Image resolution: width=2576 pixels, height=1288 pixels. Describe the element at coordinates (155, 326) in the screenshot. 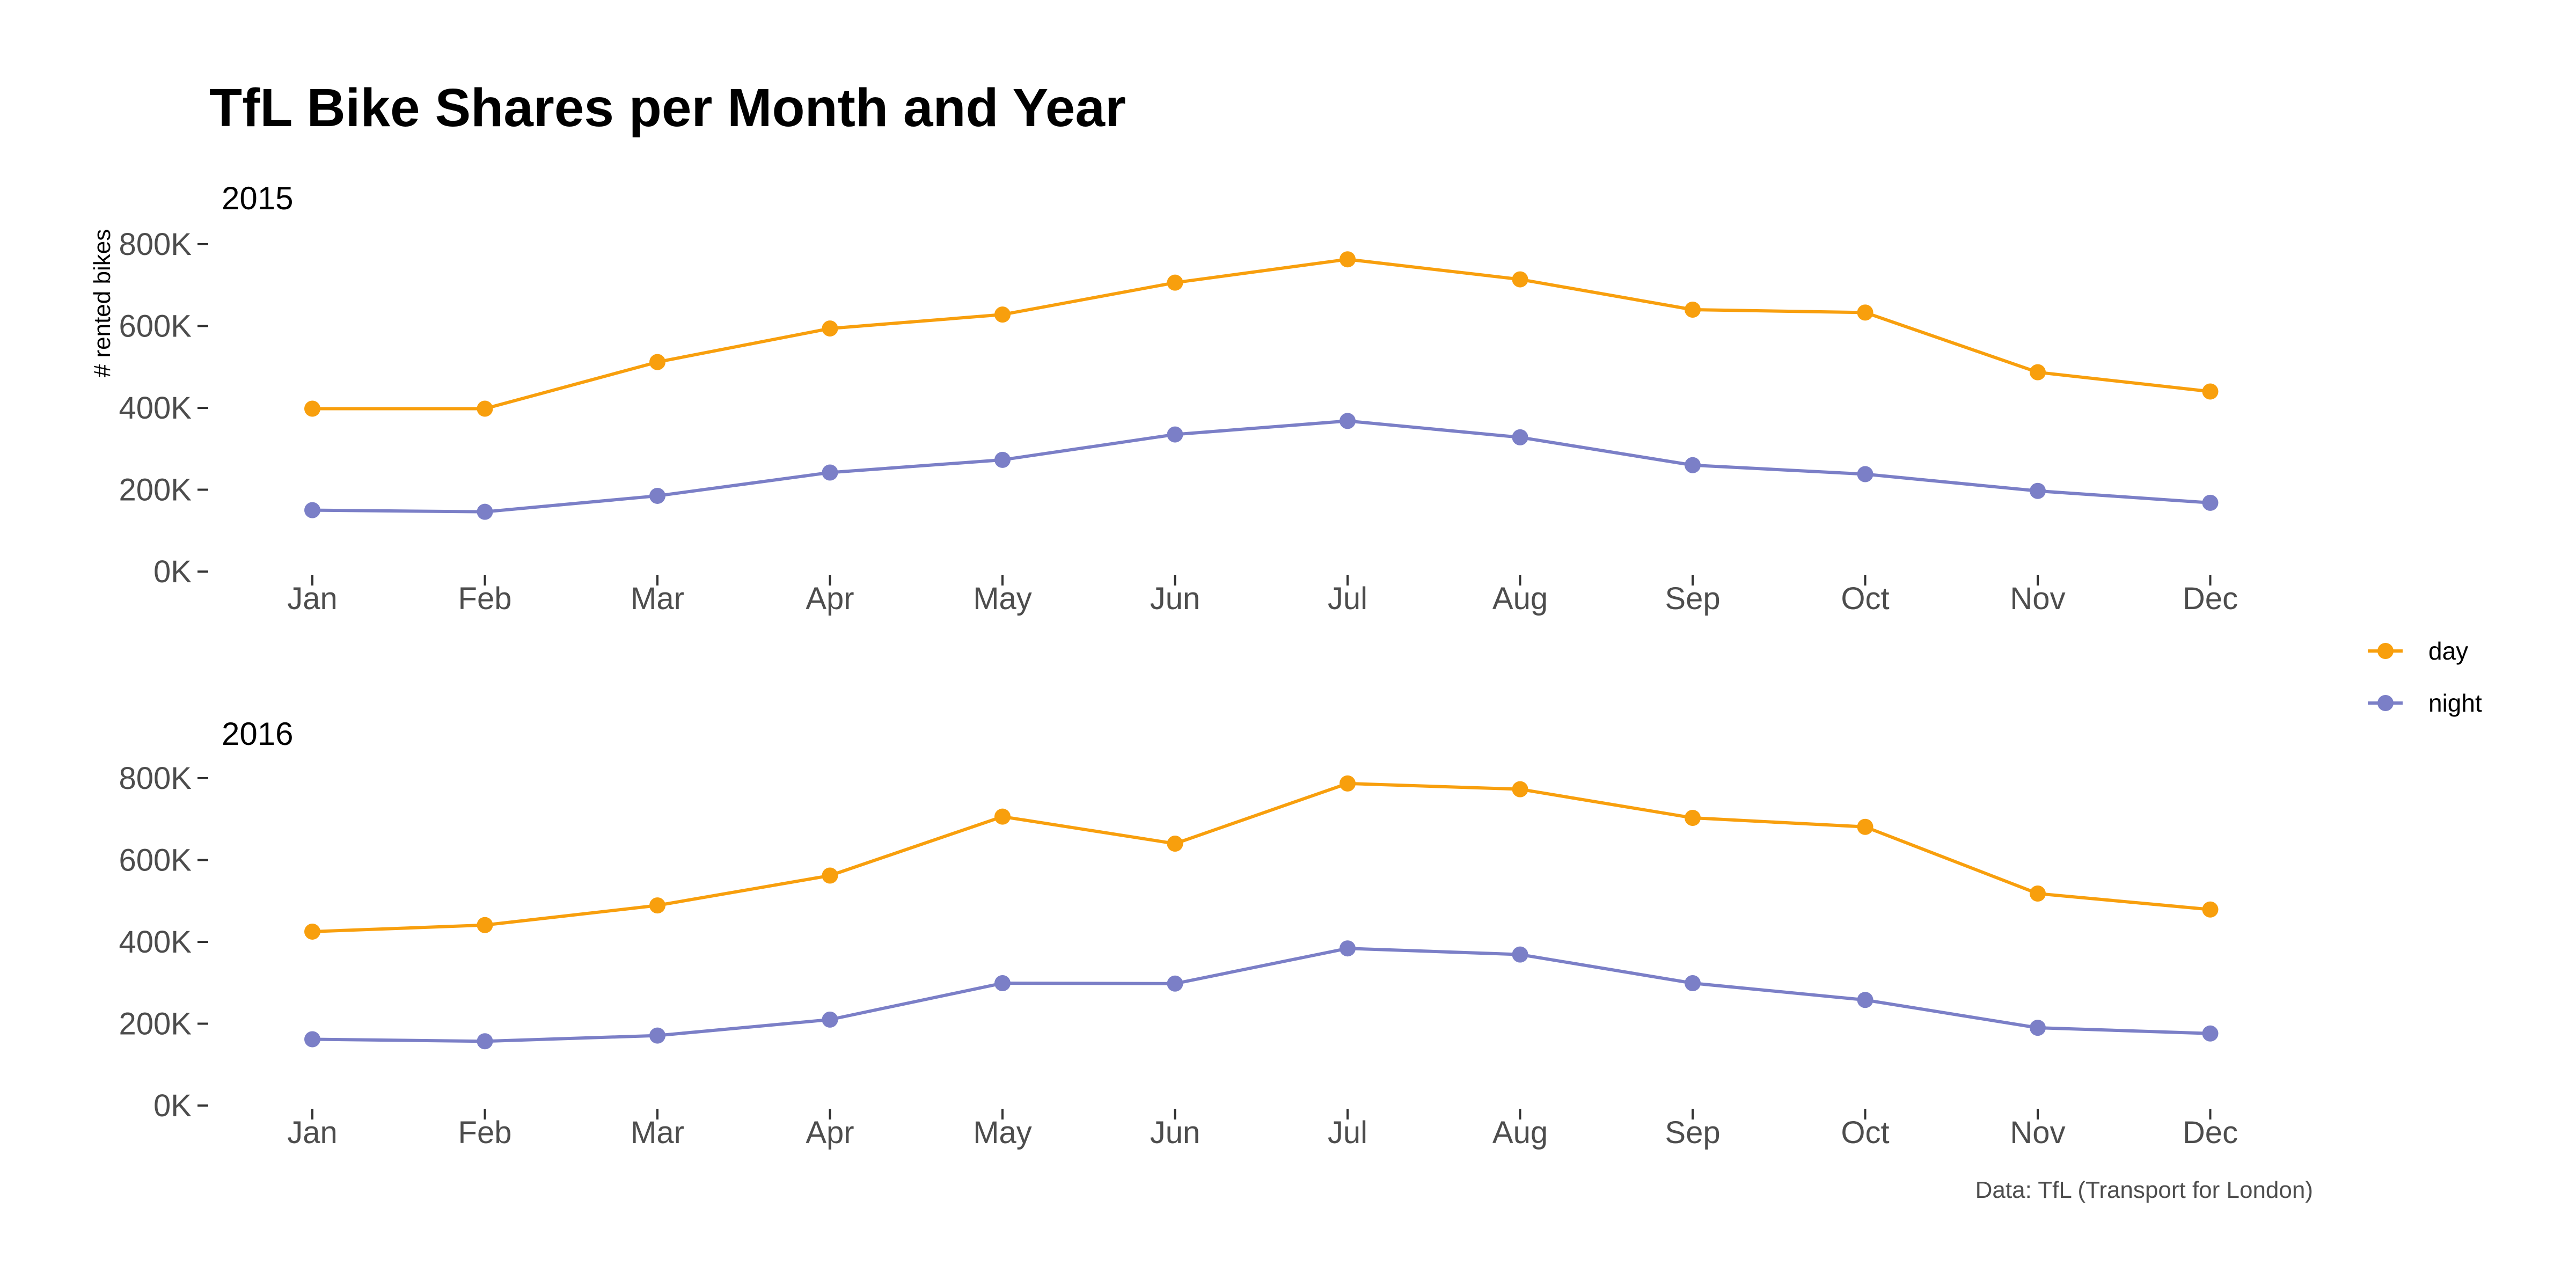

I see `y-tick-label: 600K` at that location.